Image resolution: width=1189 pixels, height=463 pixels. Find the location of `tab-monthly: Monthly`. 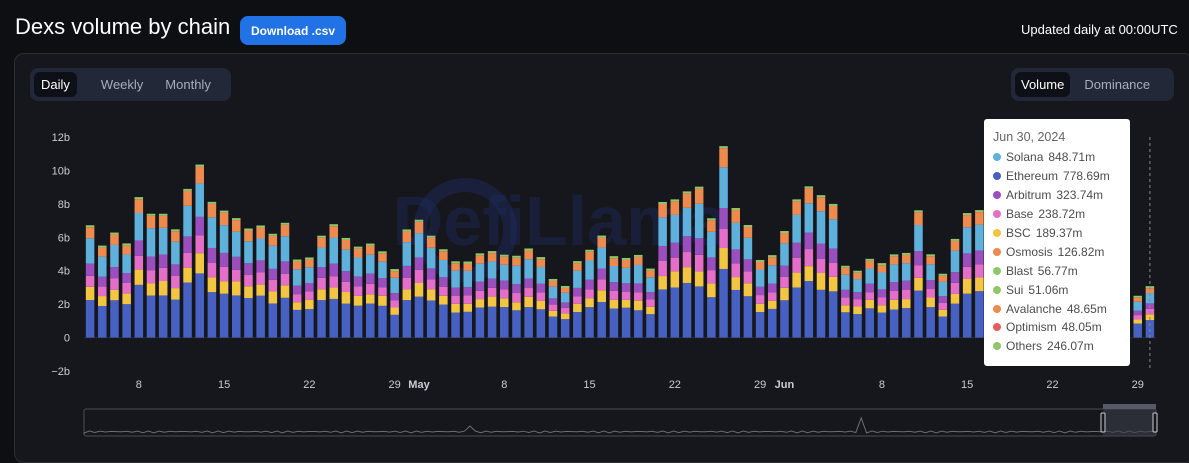

tab-monthly: Monthly is located at coordinates (188, 84).